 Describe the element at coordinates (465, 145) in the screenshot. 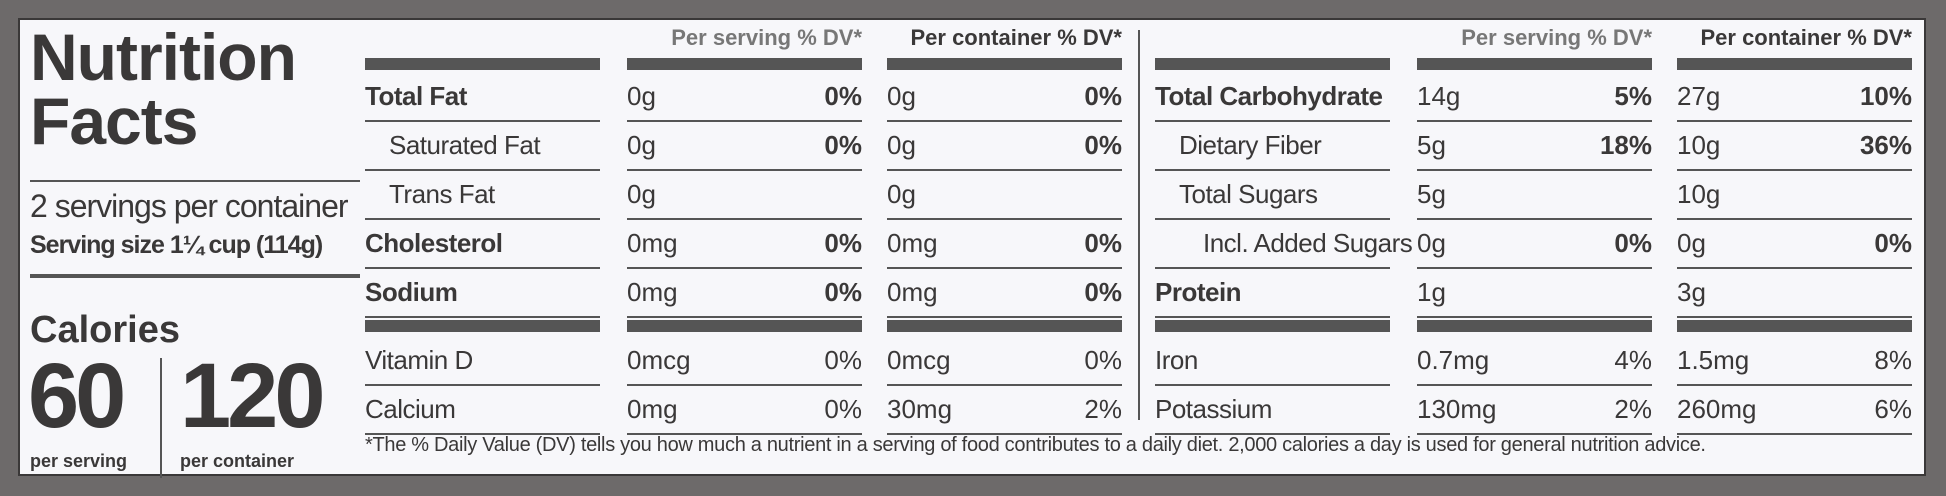

I see `nutrient-name: Saturated Fat` at that location.